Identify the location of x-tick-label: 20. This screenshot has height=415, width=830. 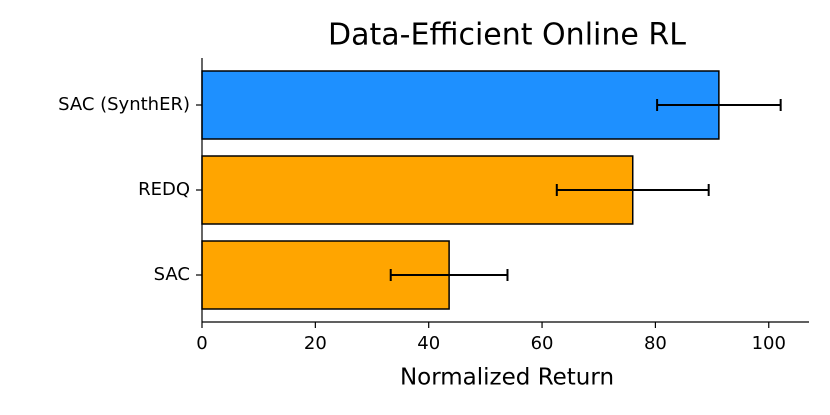
(315, 343).